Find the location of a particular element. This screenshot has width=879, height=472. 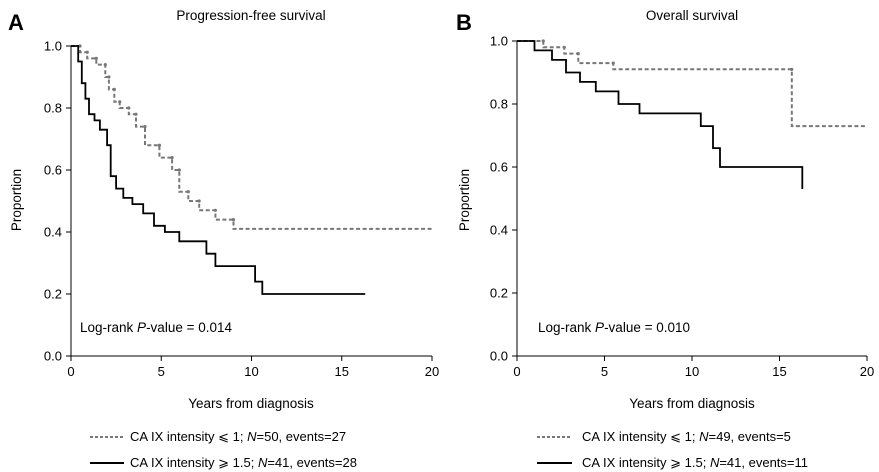

legend-entry-high: CA IX intensity ⩾ 1.5; N=41, events=28 is located at coordinates (243, 462).